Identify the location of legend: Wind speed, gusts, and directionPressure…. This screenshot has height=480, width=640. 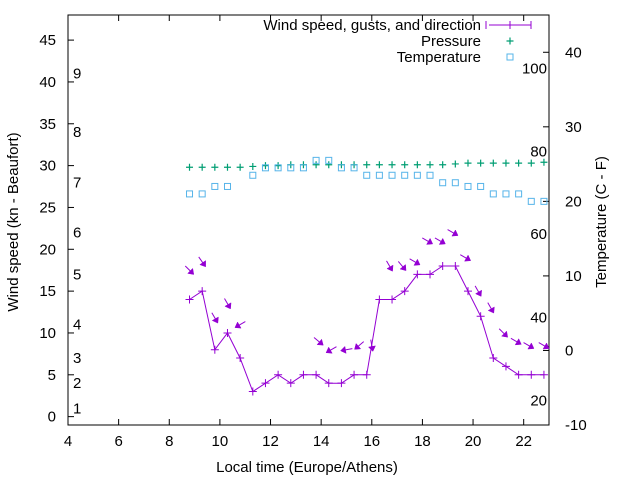
(397, 41).